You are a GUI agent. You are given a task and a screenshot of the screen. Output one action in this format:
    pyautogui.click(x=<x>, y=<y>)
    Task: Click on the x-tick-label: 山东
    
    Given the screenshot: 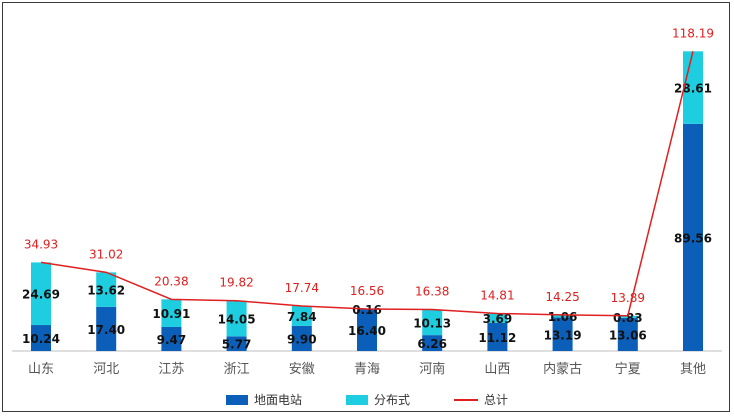 What is the action you would take?
    pyautogui.click(x=41, y=369)
    